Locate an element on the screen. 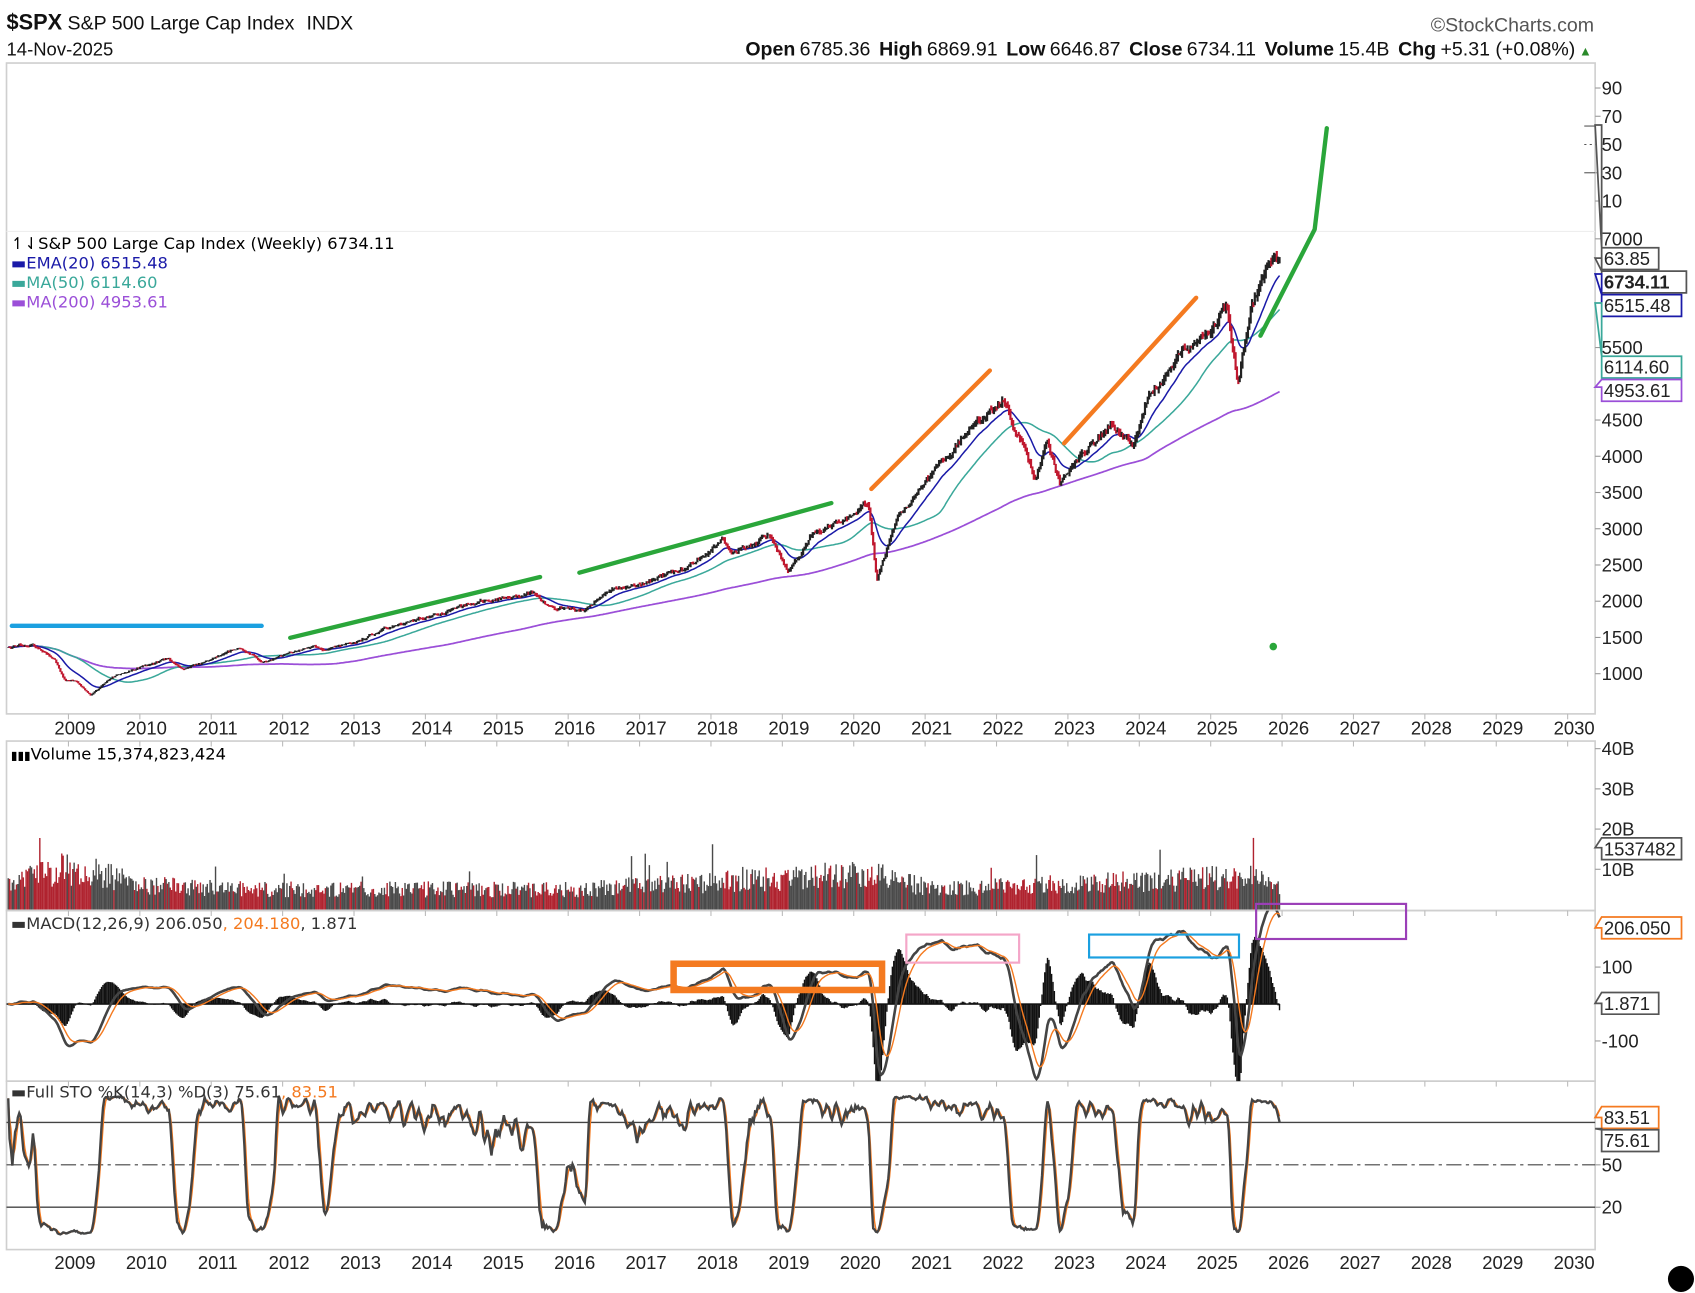 The image size is (1695, 1293). x-tick-label: 2013 is located at coordinates (360, 728).